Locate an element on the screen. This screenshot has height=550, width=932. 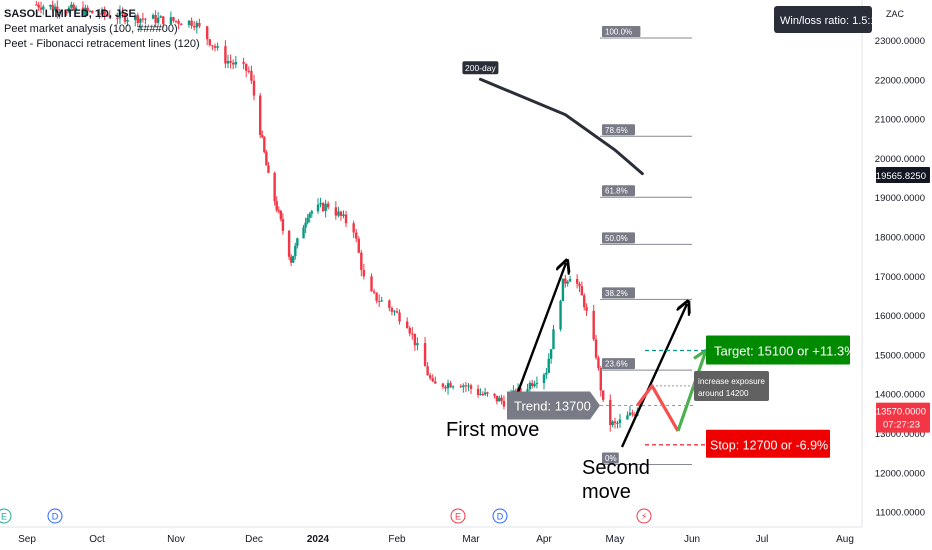
moving-average-line is located at coordinates (561, 126).